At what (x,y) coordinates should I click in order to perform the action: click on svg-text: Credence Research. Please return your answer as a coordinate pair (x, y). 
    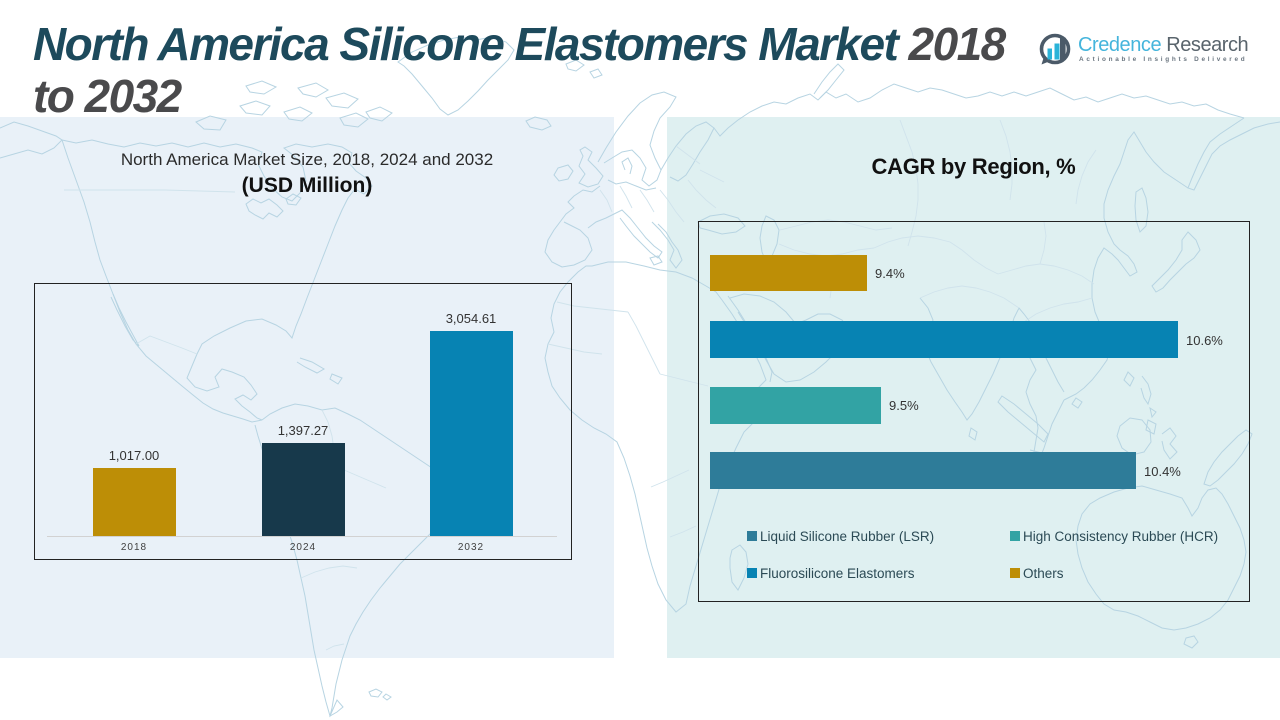
    Looking at the image, I should click on (1163, 45).